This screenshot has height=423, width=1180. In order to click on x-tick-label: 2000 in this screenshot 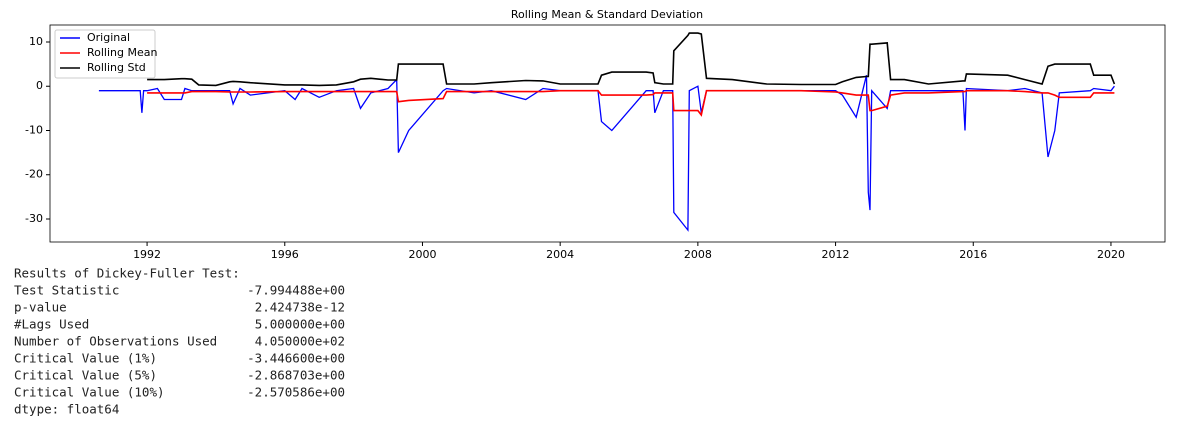, I will do `click(422, 254)`.